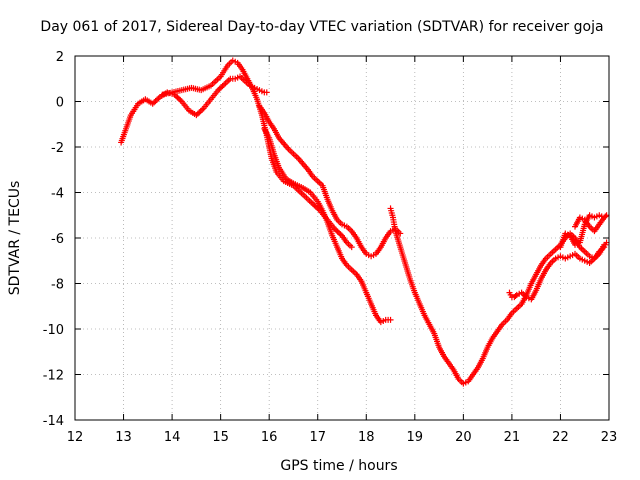  Describe the element at coordinates (609, 437) in the screenshot. I see `x-tick-label: 23` at that location.